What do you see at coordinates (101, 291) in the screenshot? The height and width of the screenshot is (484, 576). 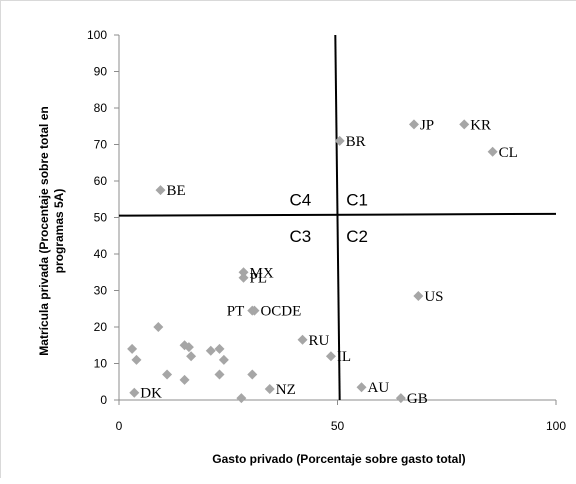 I see `y-tick-label: 30` at bounding box center [101, 291].